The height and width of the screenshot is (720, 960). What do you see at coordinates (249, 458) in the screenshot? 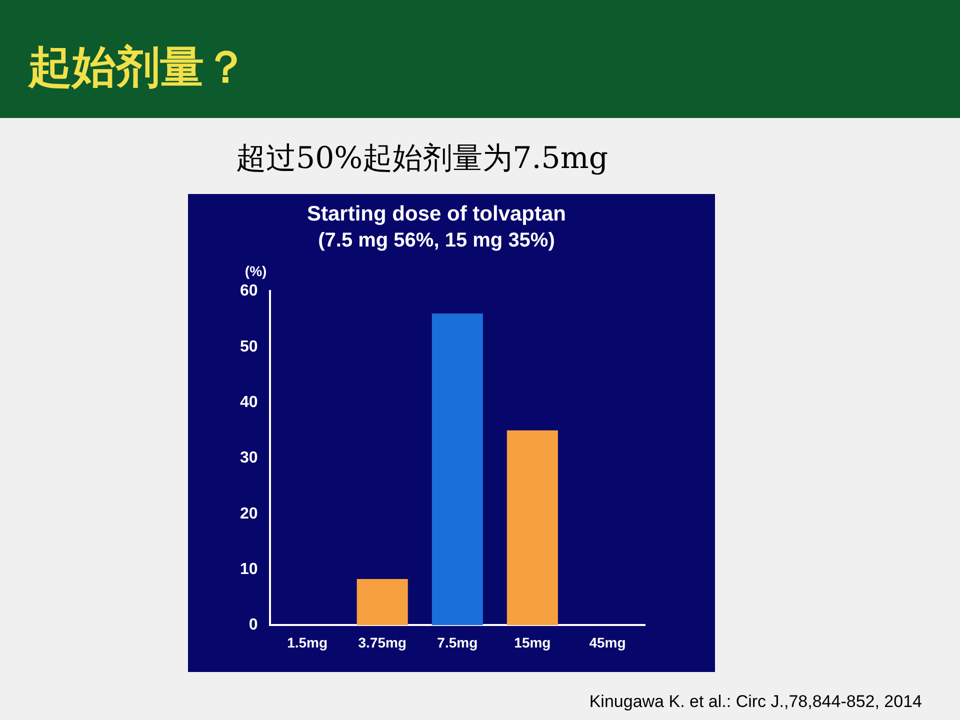
I see `y-tick-label: 30` at bounding box center [249, 458].